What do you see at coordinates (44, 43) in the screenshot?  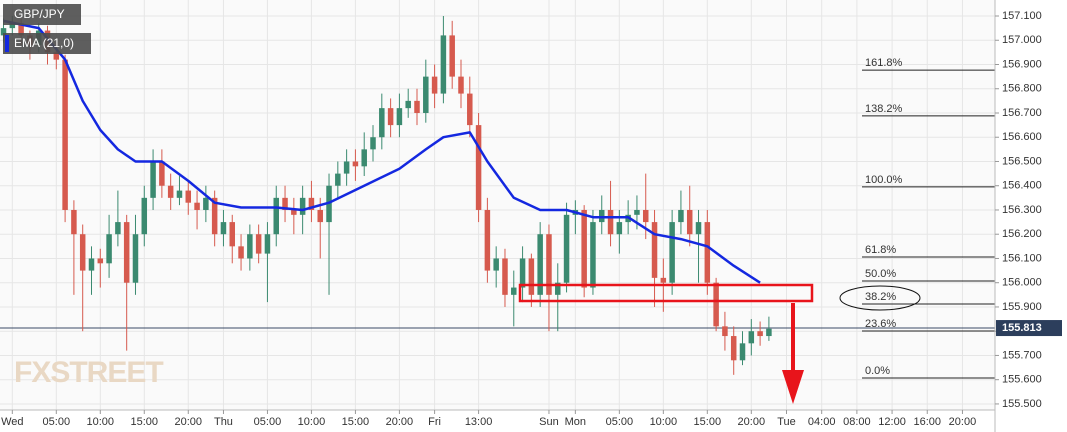 I see `legend-entry: EMA (21,0)` at bounding box center [44, 43].